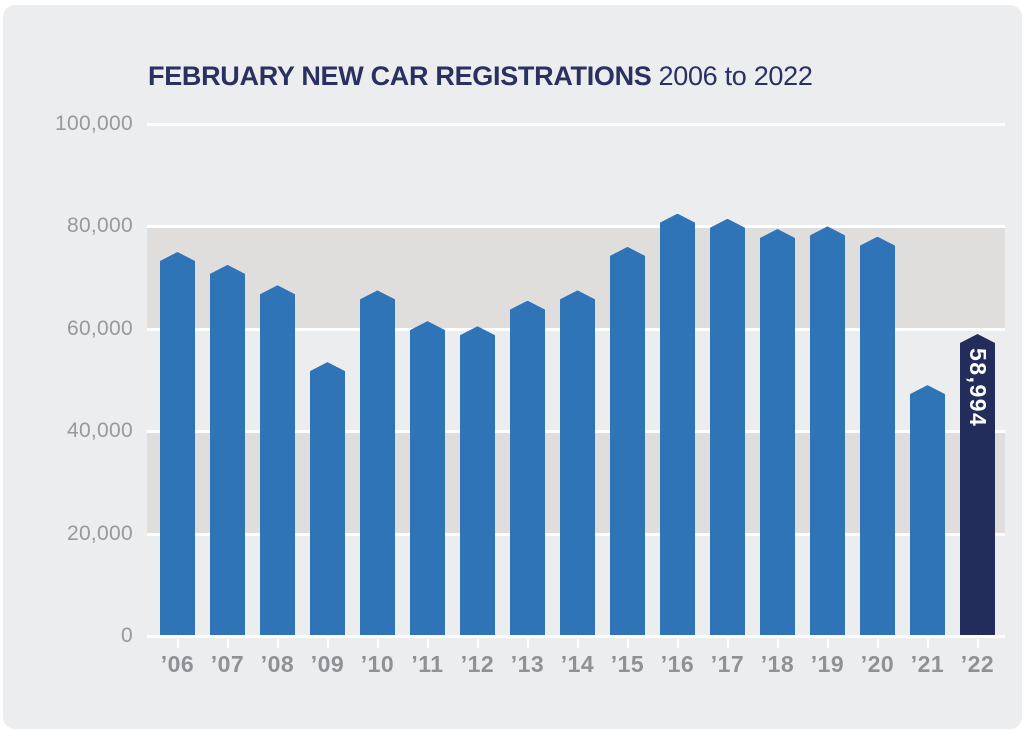 The image size is (1024, 731). I want to click on x-axis-label: ’11, so click(427, 664).